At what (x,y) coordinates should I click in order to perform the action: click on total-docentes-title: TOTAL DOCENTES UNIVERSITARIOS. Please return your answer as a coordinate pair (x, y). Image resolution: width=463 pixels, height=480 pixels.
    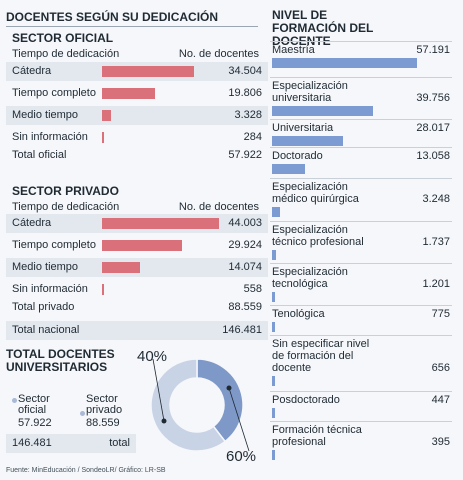
    Looking at the image, I should click on (60, 360).